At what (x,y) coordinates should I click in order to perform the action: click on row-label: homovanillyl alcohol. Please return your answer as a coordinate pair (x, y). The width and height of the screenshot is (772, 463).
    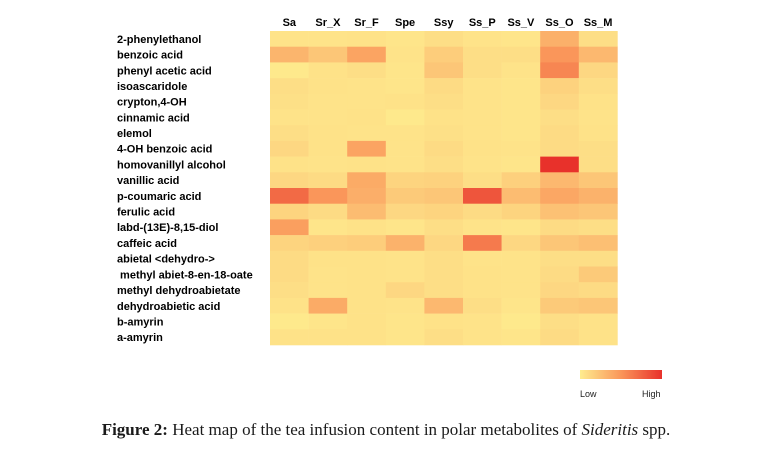
    Looking at the image, I should click on (171, 165).